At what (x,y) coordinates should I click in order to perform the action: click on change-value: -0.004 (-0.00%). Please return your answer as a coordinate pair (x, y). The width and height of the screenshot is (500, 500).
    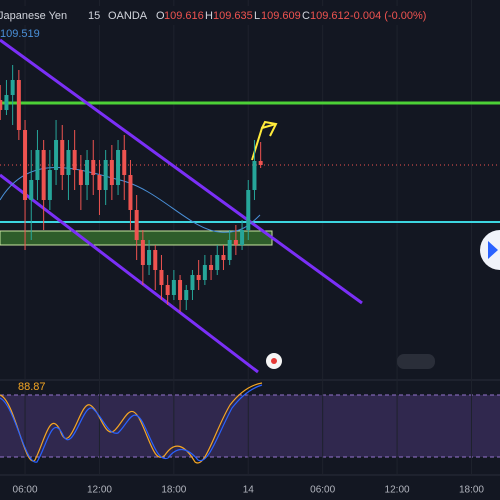
    Looking at the image, I should click on (388, 16).